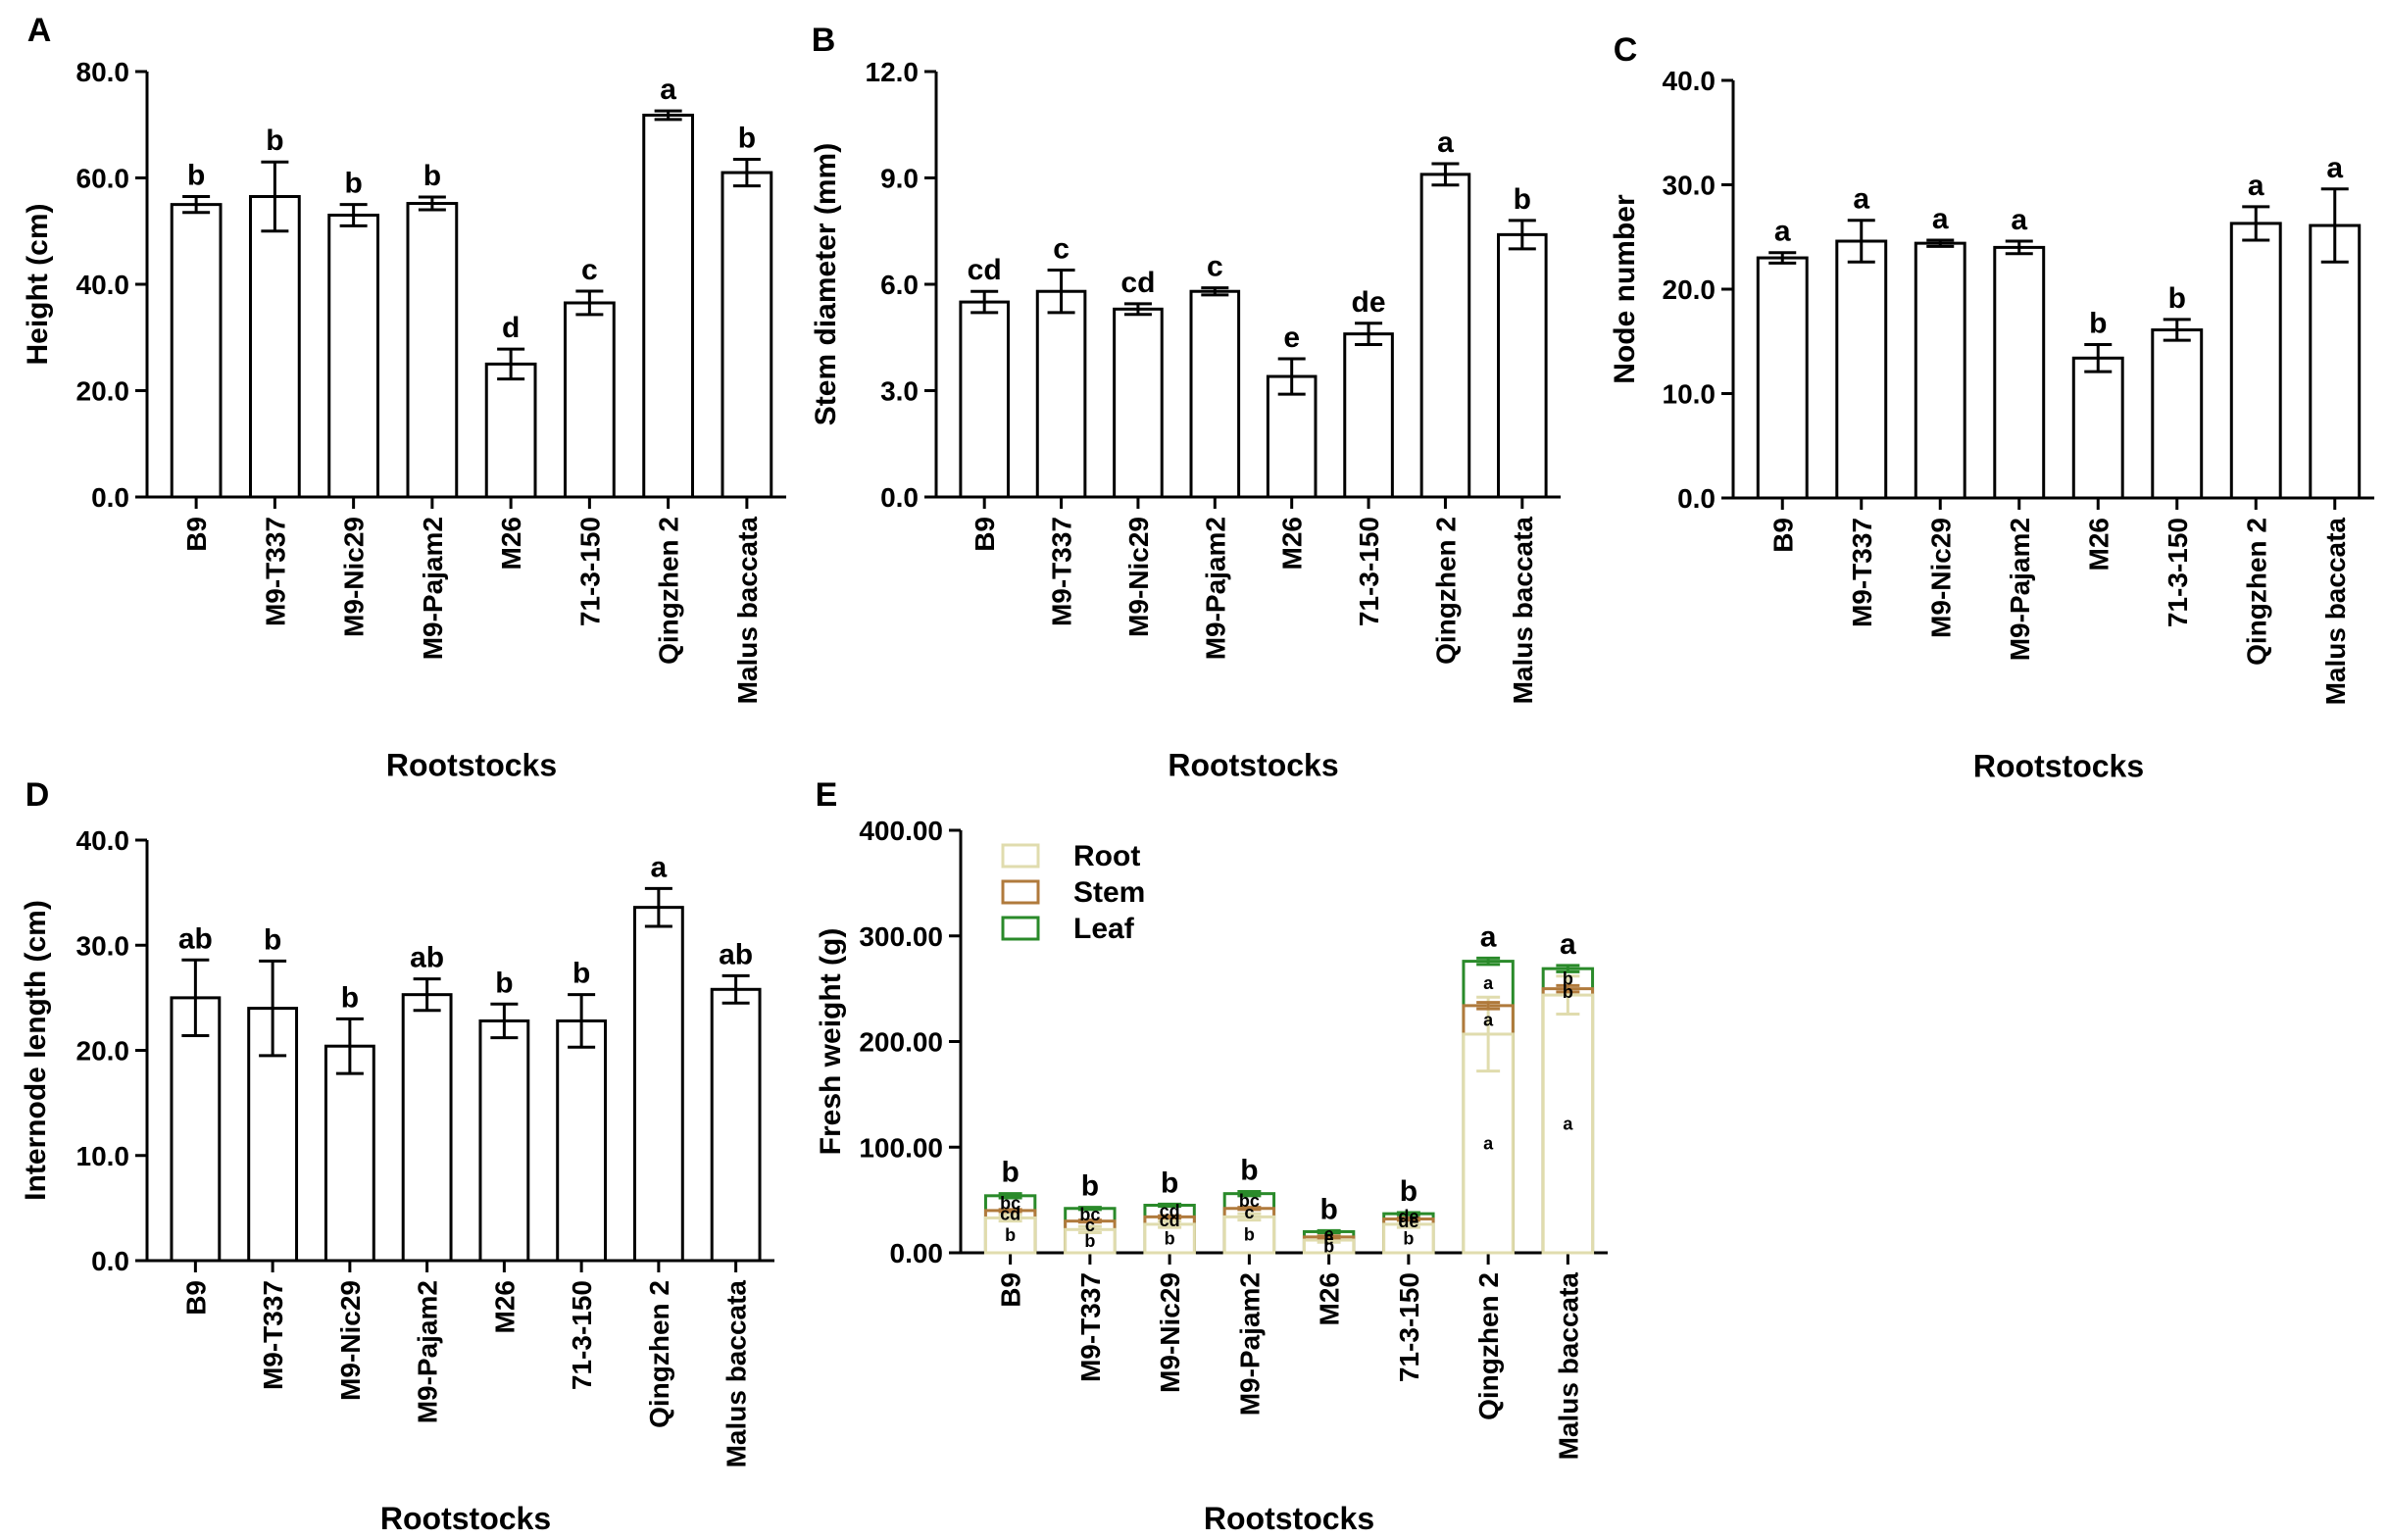 This screenshot has width=2388, height=1540. What do you see at coordinates (1625, 289) in the screenshot?
I see `y-axis-label: Node number` at bounding box center [1625, 289].